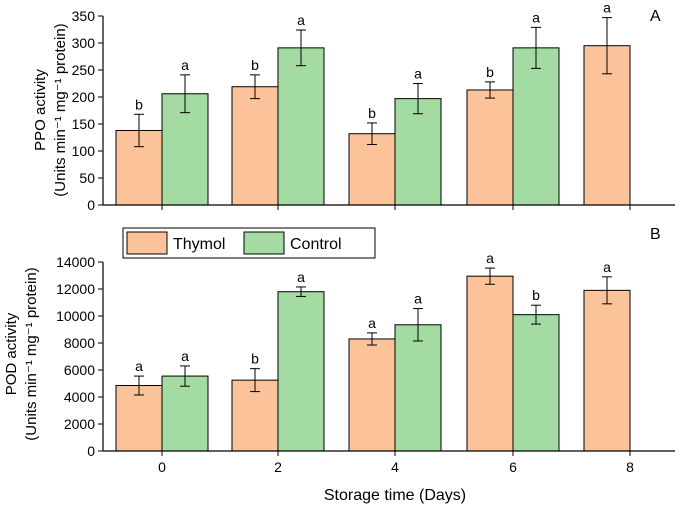 The height and width of the screenshot is (512, 685). Describe the element at coordinates (162, 467) in the screenshot. I see `pod-xtick-label-0: 0` at that location.